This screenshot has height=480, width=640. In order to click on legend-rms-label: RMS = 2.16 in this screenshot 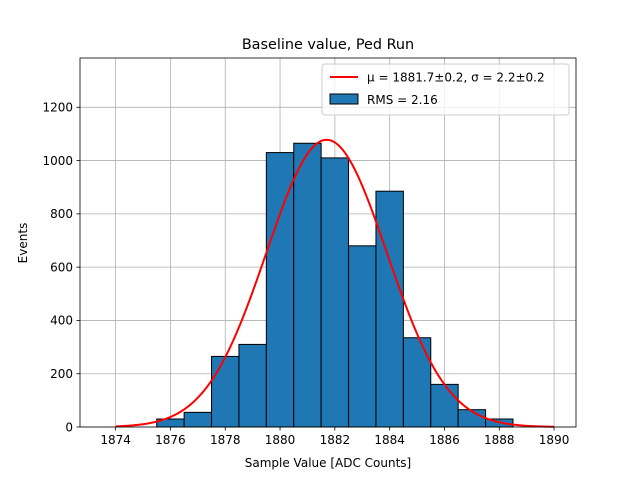, I will do `click(402, 100)`.